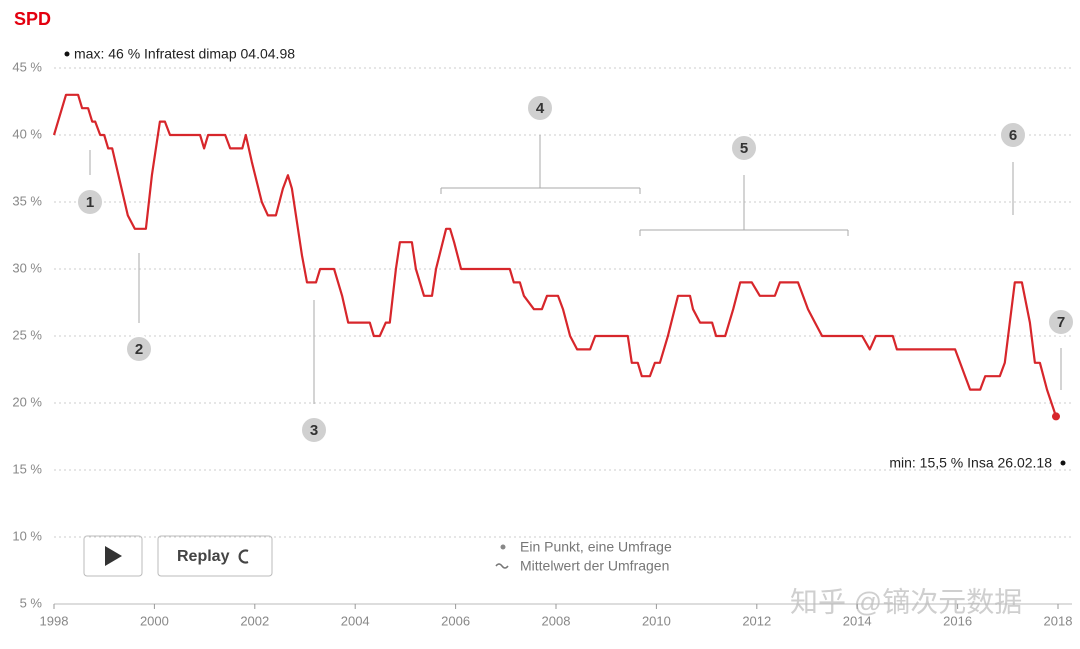 The height and width of the screenshot is (649, 1080). I want to click on y-tick-label: 40 %, so click(27, 133).